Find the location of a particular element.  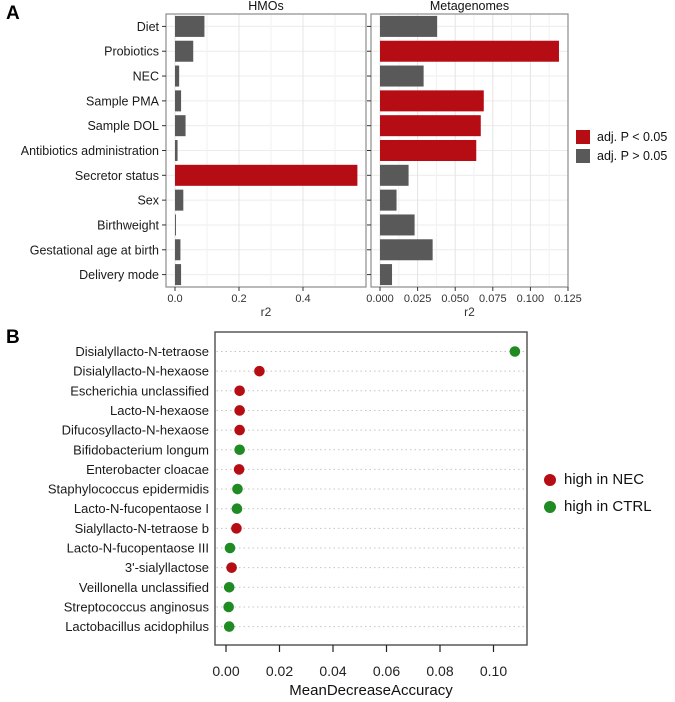

legend-item-nonsignificant: adj. P > 0.05 is located at coordinates (621, 156).